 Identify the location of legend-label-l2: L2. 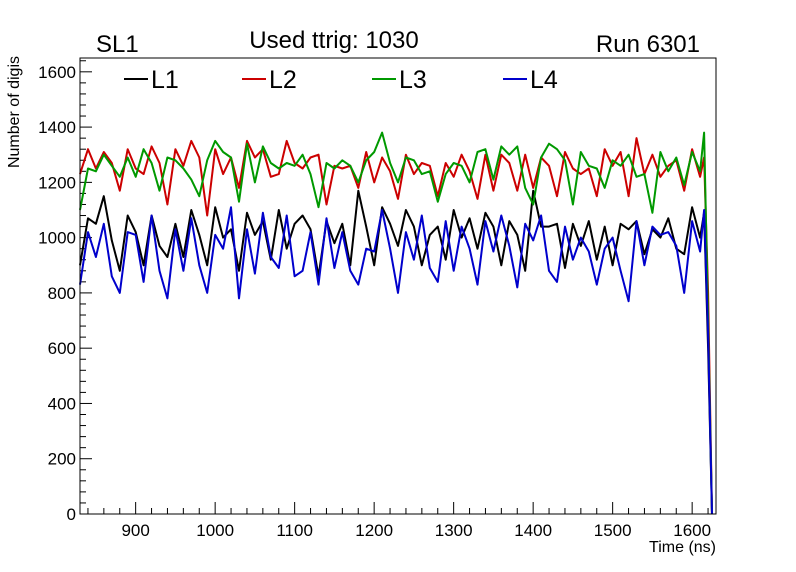
(283, 80).